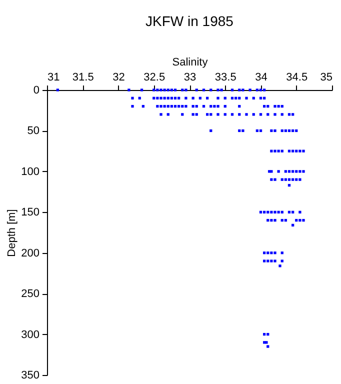 This screenshot has height=384, width=341. What do you see at coordinates (30, 376) in the screenshot?
I see `y-tick-label: 350` at bounding box center [30, 376].